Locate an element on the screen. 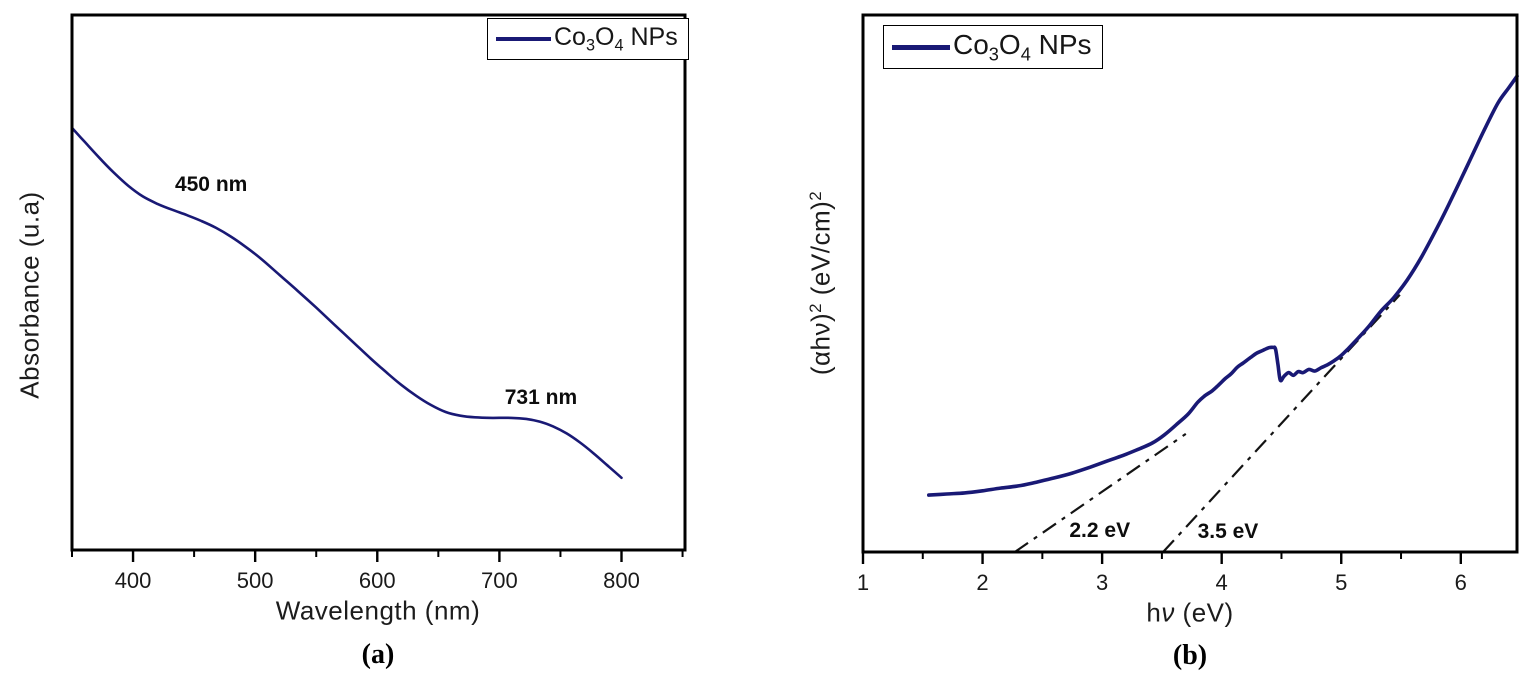 The height and width of the screenshot is (687, 1532). annotation-3.5eV: 3.5 eV is located at coordinates (1228, 532).